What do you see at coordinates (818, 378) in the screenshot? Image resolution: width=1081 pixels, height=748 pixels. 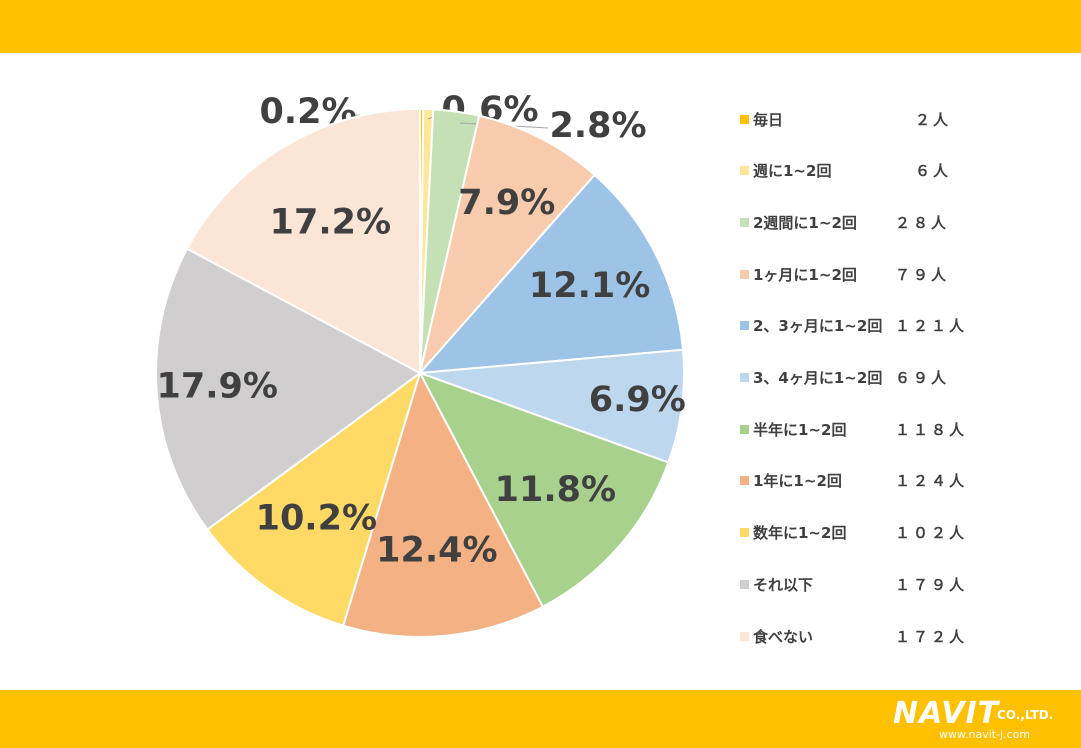 I see `legend-label: 3、4ヶ月に1~2回` at bounding box center [818, 378].